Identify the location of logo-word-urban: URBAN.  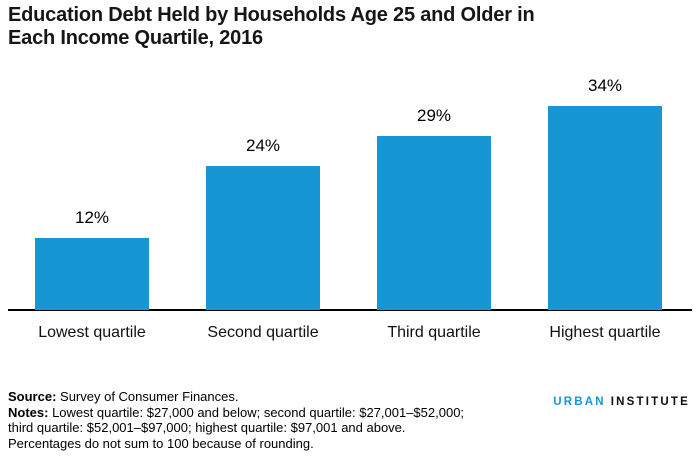
(579, 402).